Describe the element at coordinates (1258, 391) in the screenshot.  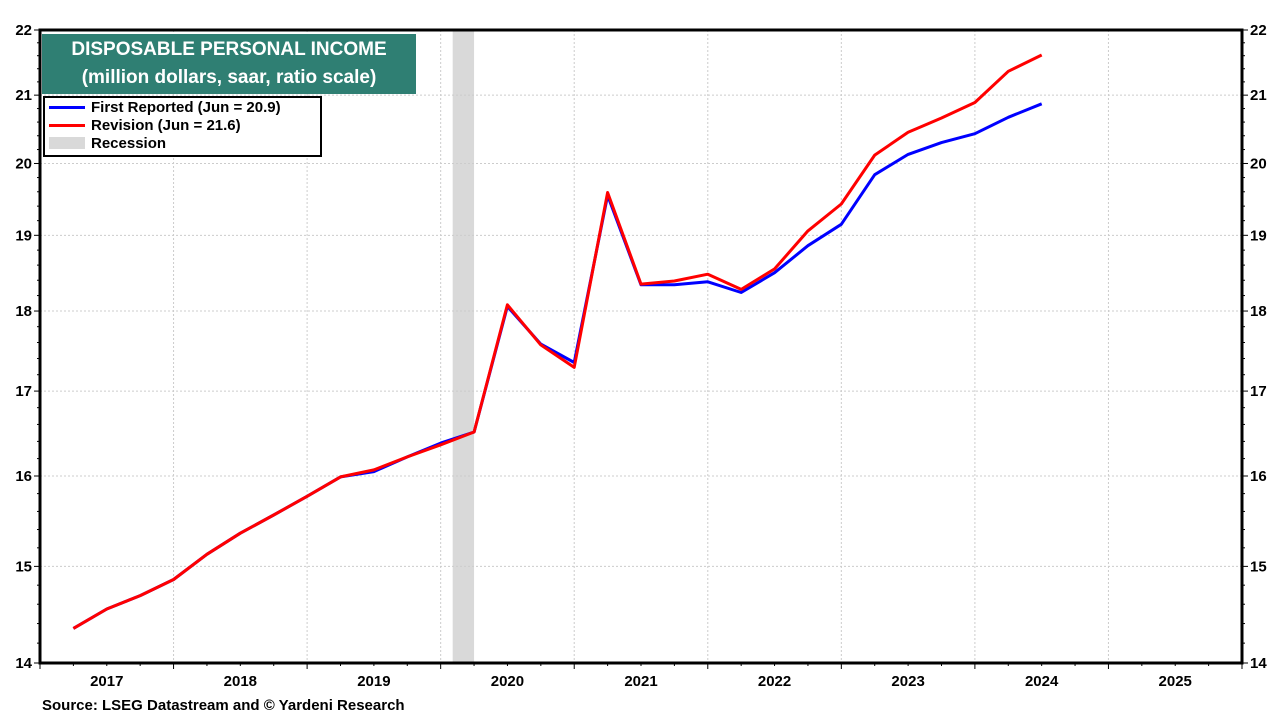
I see `y-tick-label-right: 17` at that location.